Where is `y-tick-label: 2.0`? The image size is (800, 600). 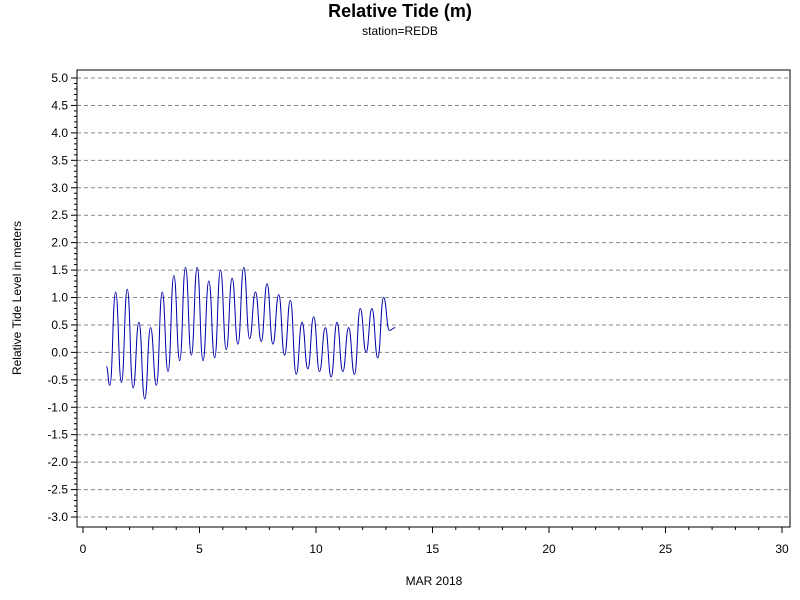
y-tick-label: 2.0 is located at coordinates (59, 243).